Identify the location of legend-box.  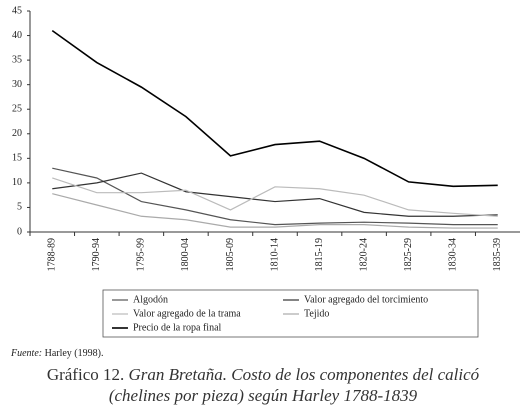
(290, 313).